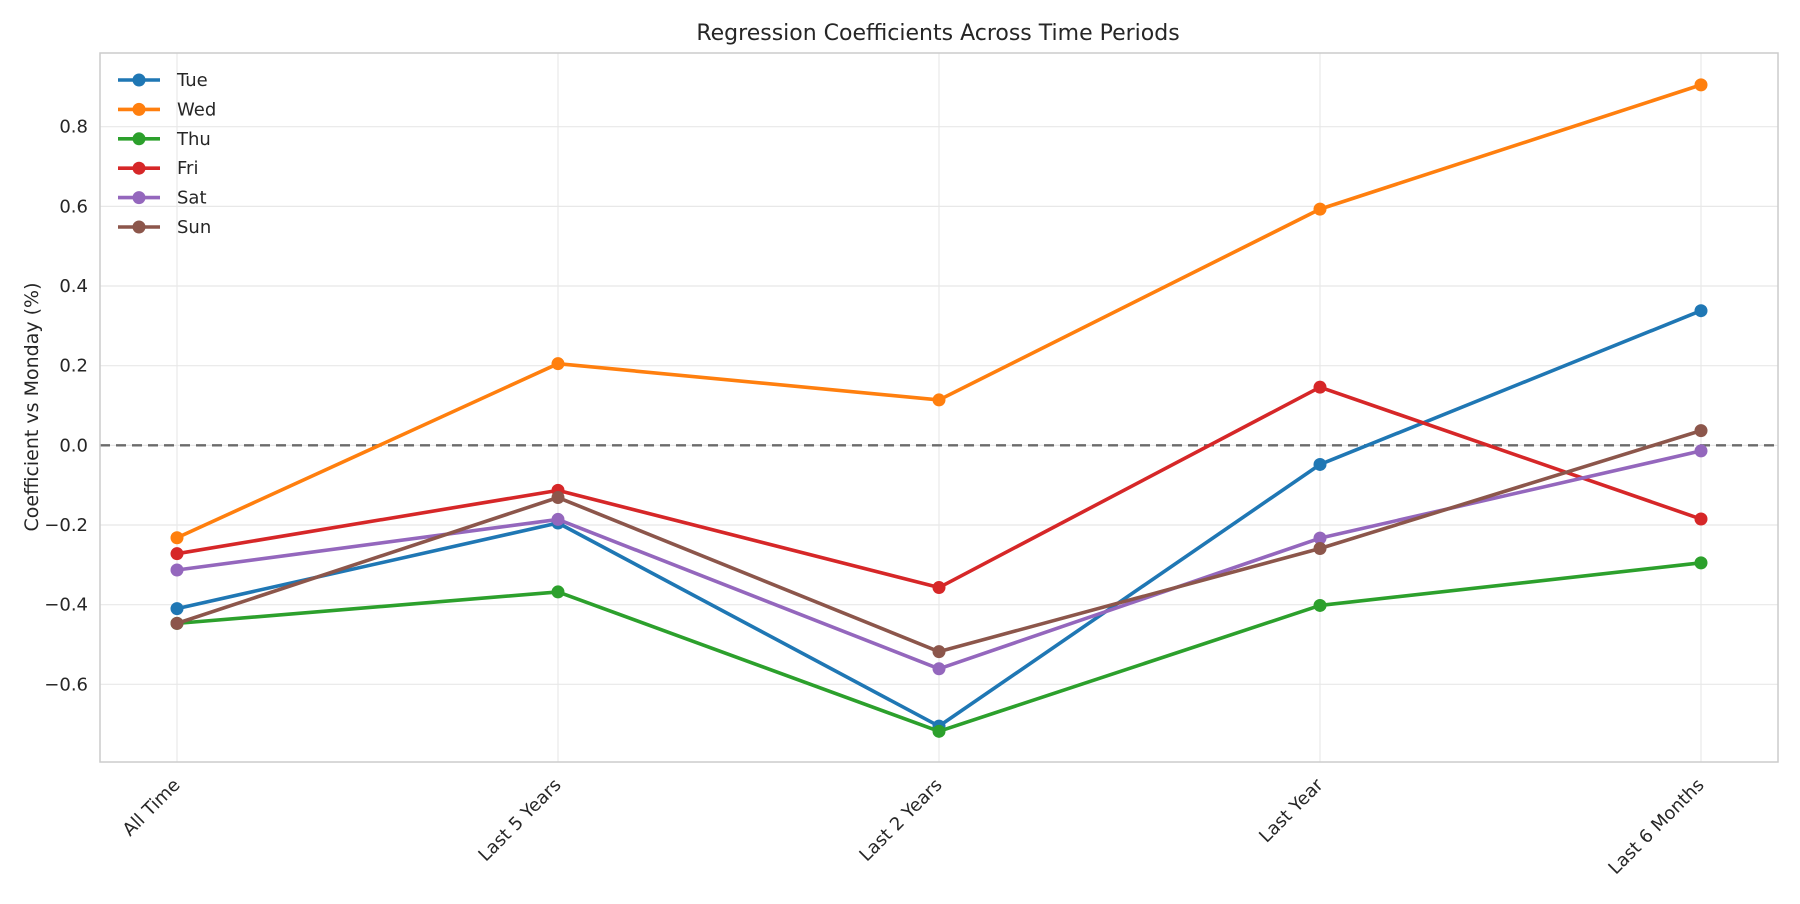  Describe the element at coordinates (73, 445) in the screenshot. I see `y-tick-label: 0.0` at that location.